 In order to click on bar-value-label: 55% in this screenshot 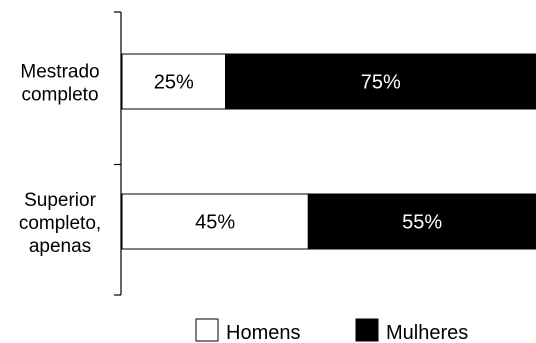, I will do `click(422, 223)`.